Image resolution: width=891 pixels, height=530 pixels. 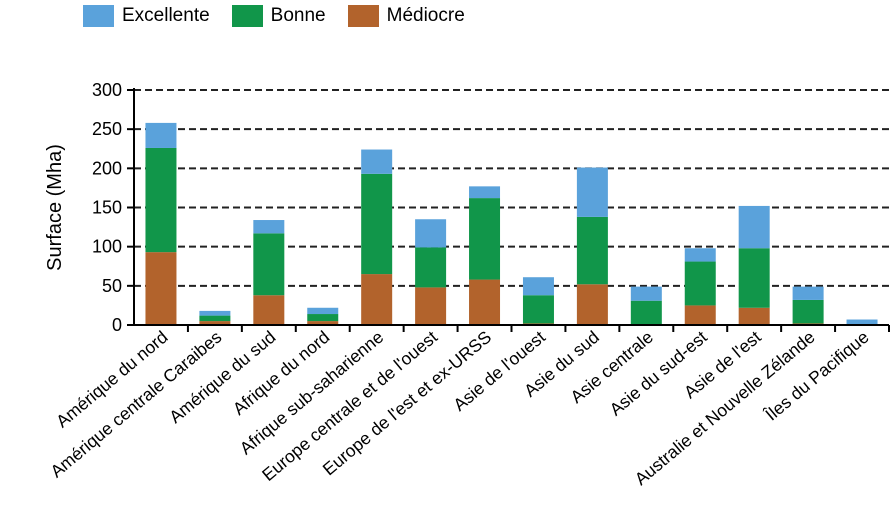 What do you see at coordinates (98, 16) in the screenshot?
I see `legend-swatch-excellente` at bounding box center [98, 16].